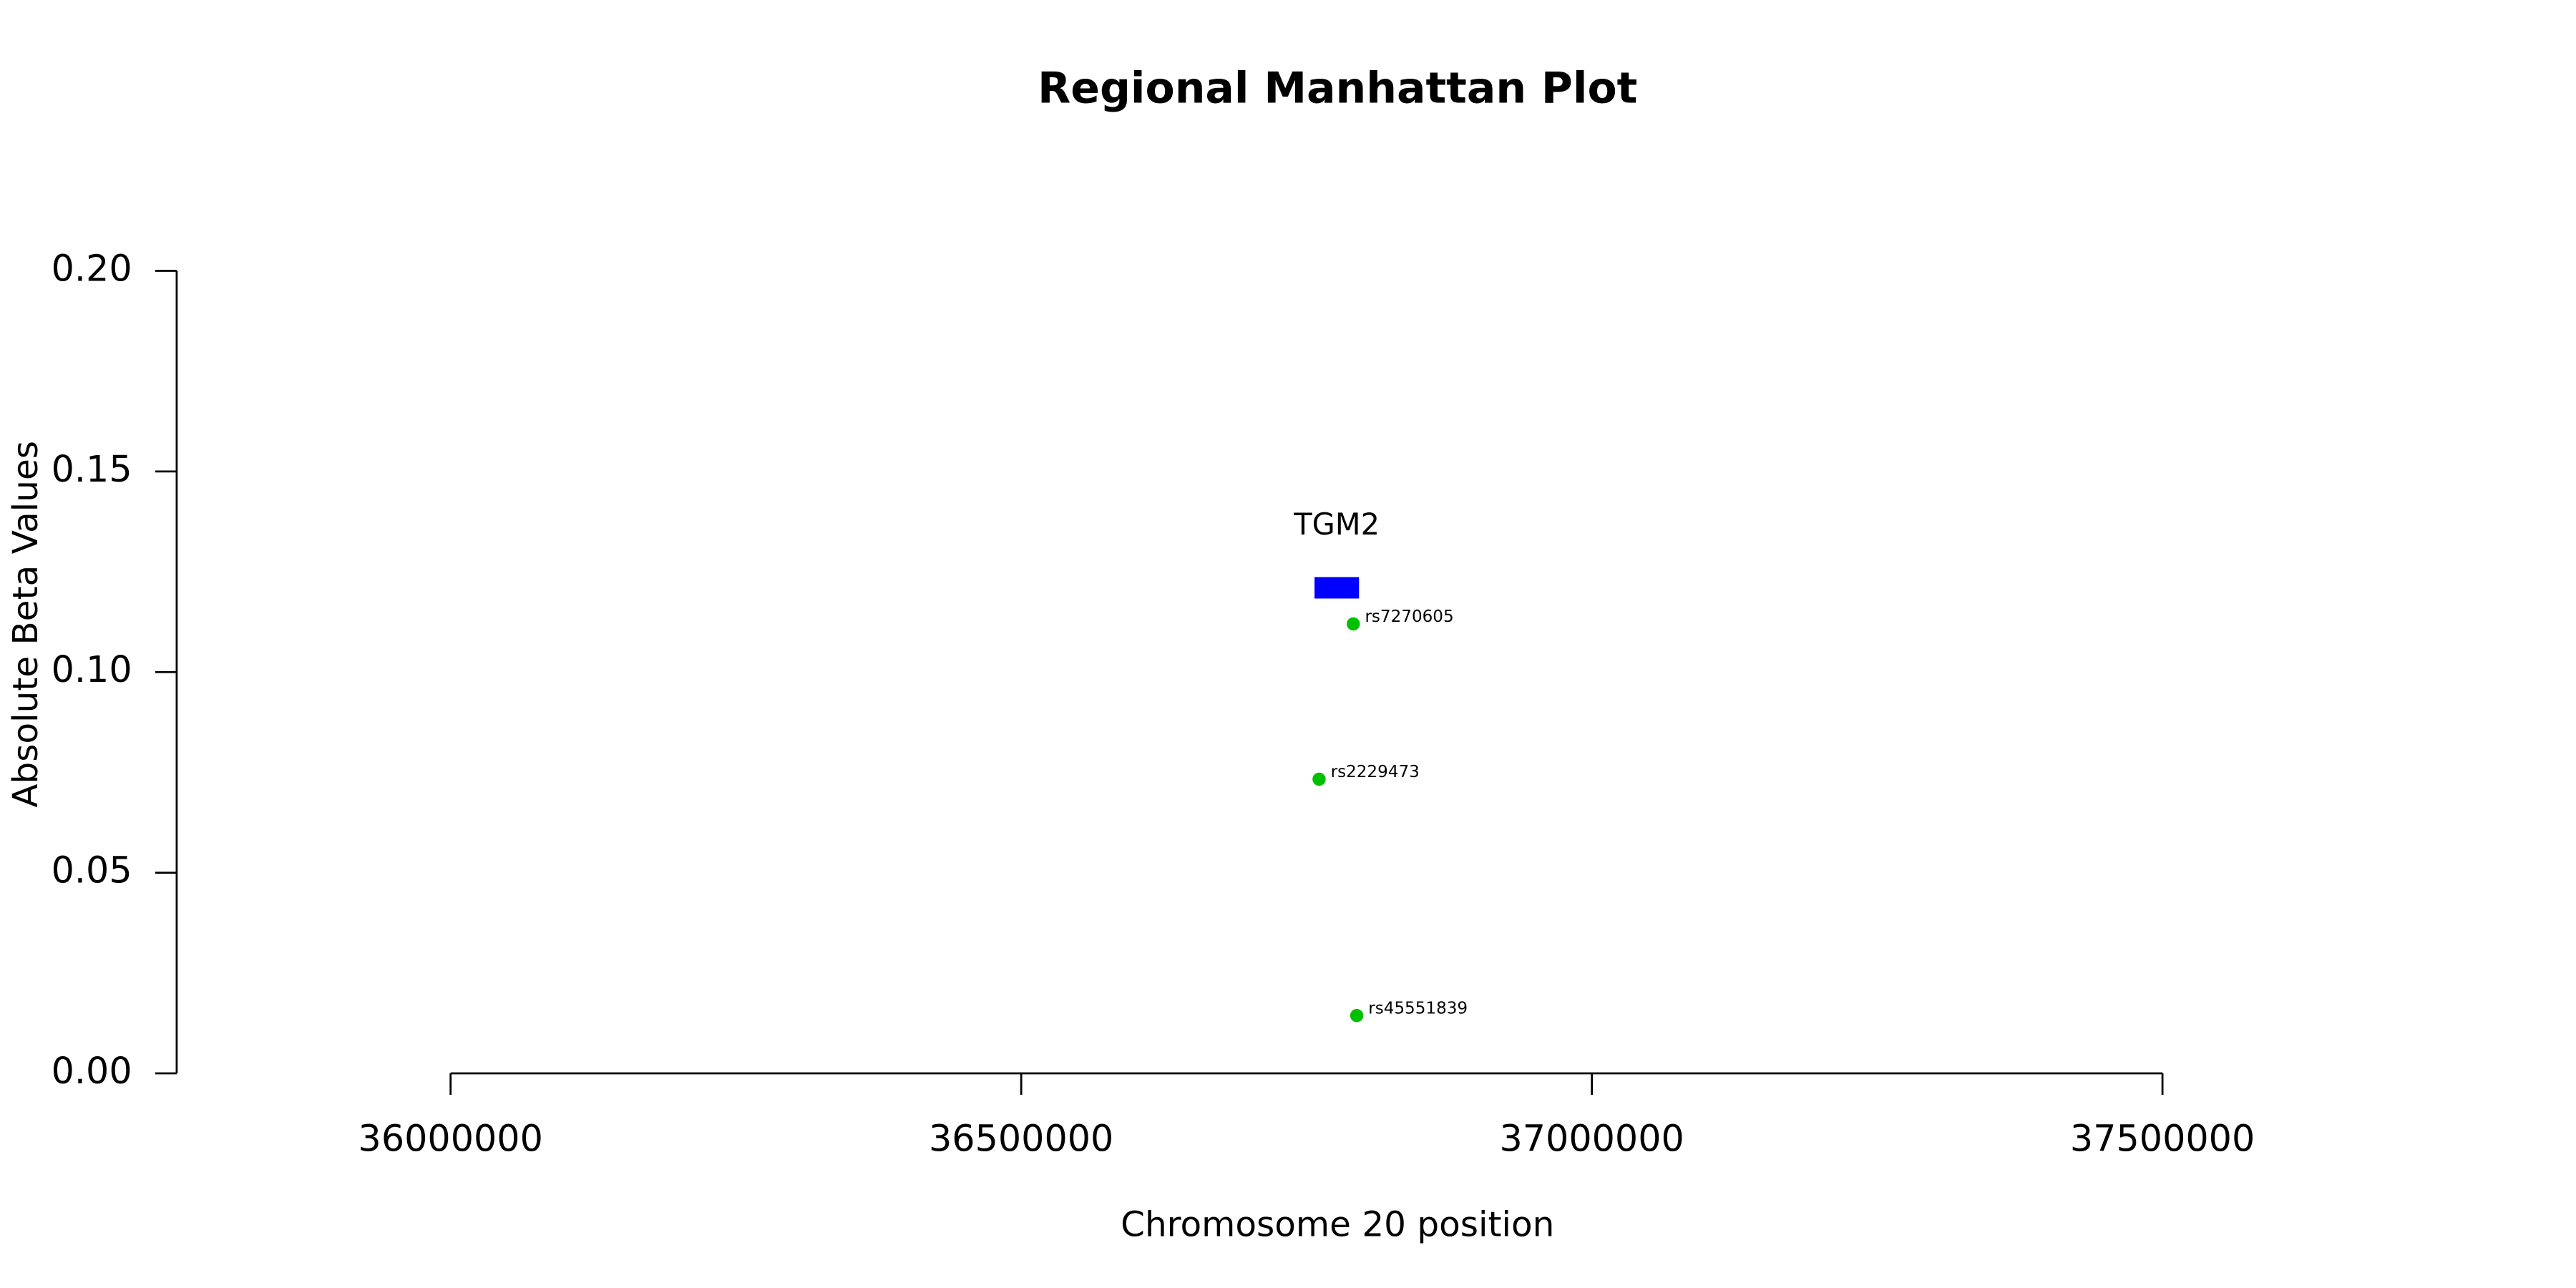 The width and height of the screenshot is (2576, 1288). Describe the element at coordinates (1418, 1009) in the screenshot. I see `point-label: rs45551839` at that location.